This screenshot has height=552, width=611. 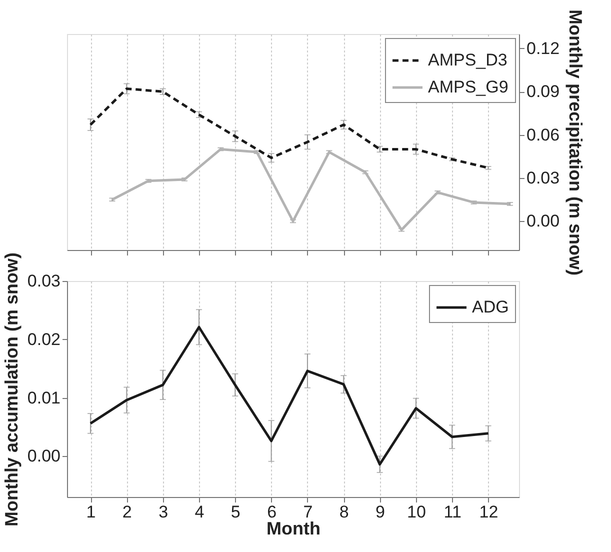 What do you see at coordinates (381, 512) in the screenshot?
I see `x-tick-label: 9` at bounding box center [381, 512].